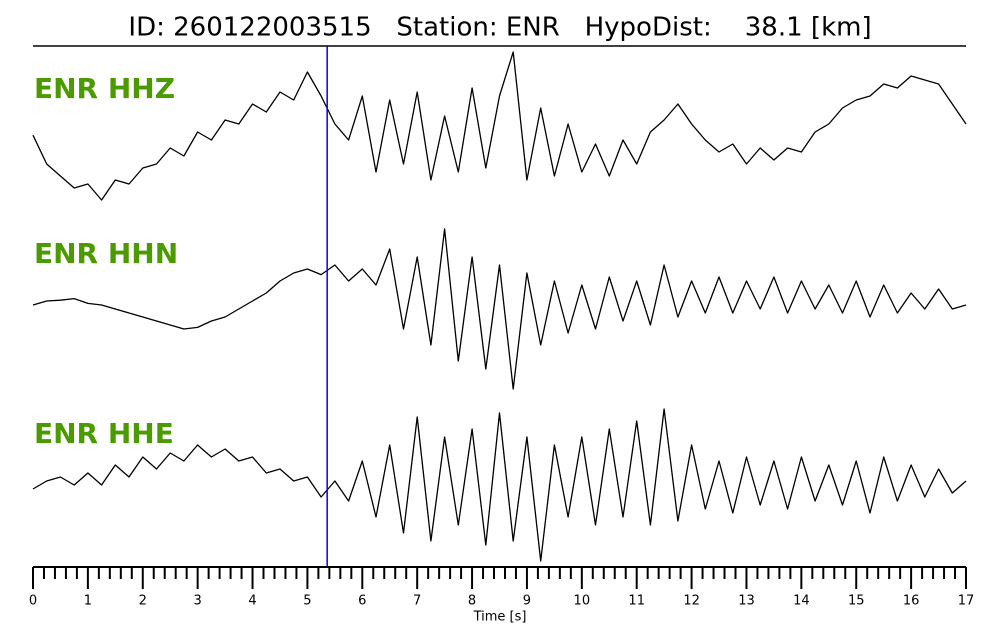 The image size is (1000, 640). I want to click on x-tick-label: 13, so click(746, 601).